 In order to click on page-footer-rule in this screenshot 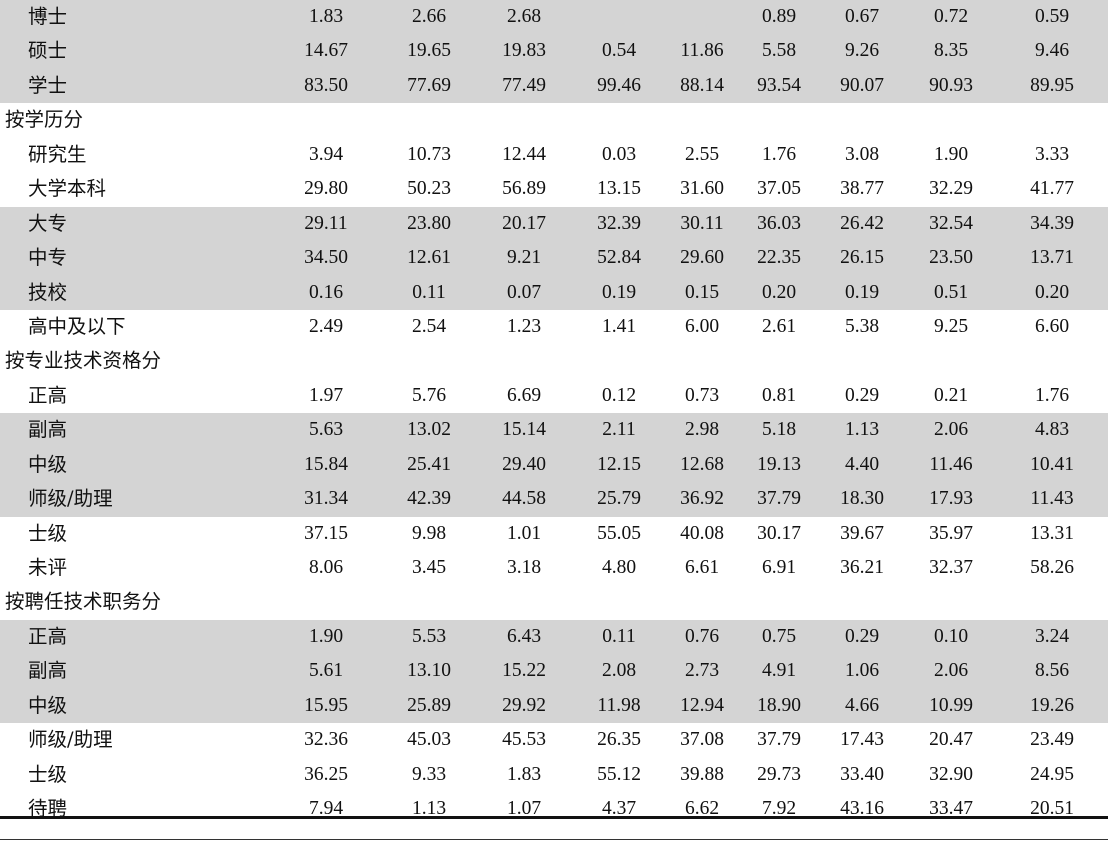, I will do `click(554, 839)`.